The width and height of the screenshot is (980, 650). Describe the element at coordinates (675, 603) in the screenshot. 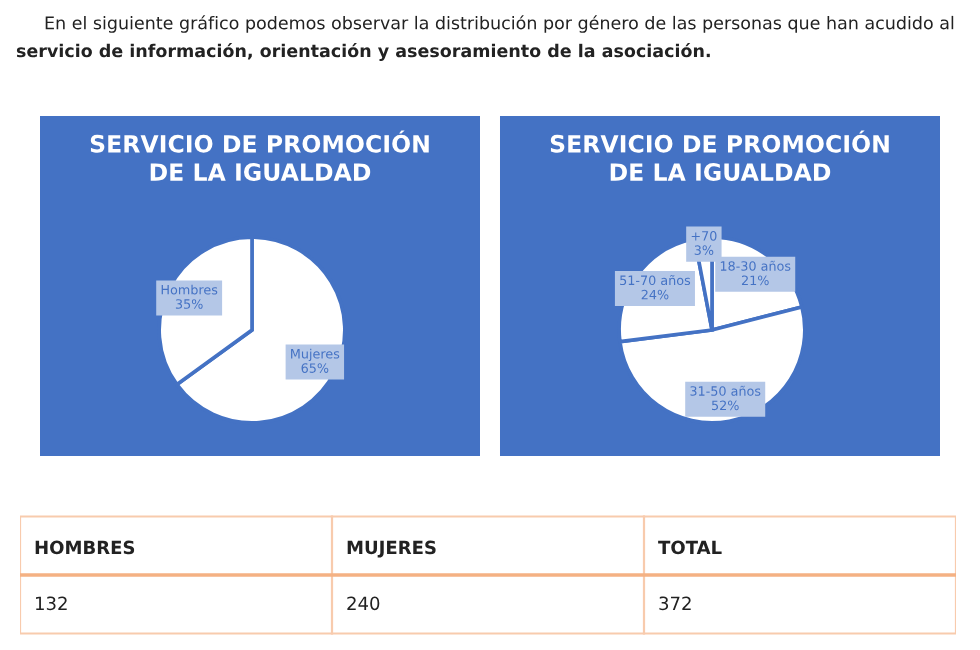

I see `data-label: 372` at that location.